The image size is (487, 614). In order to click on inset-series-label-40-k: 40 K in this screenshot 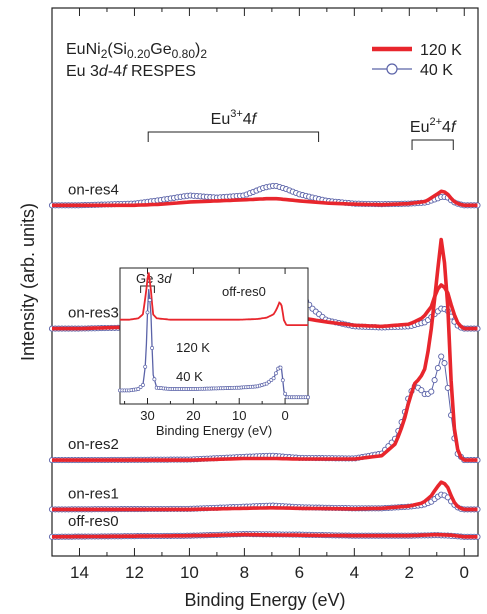, I will do `click(189, 376)`.